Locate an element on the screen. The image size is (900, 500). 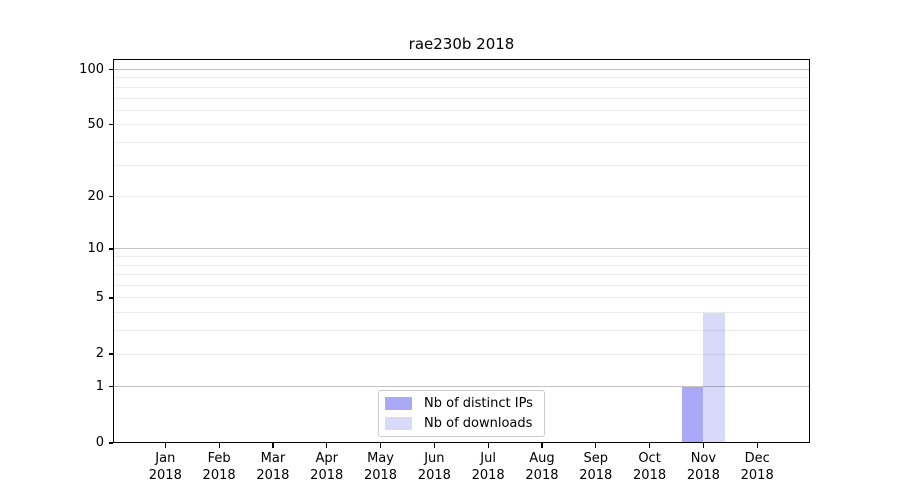
x-tick-month: Sep is located at coordinates (596, 458).